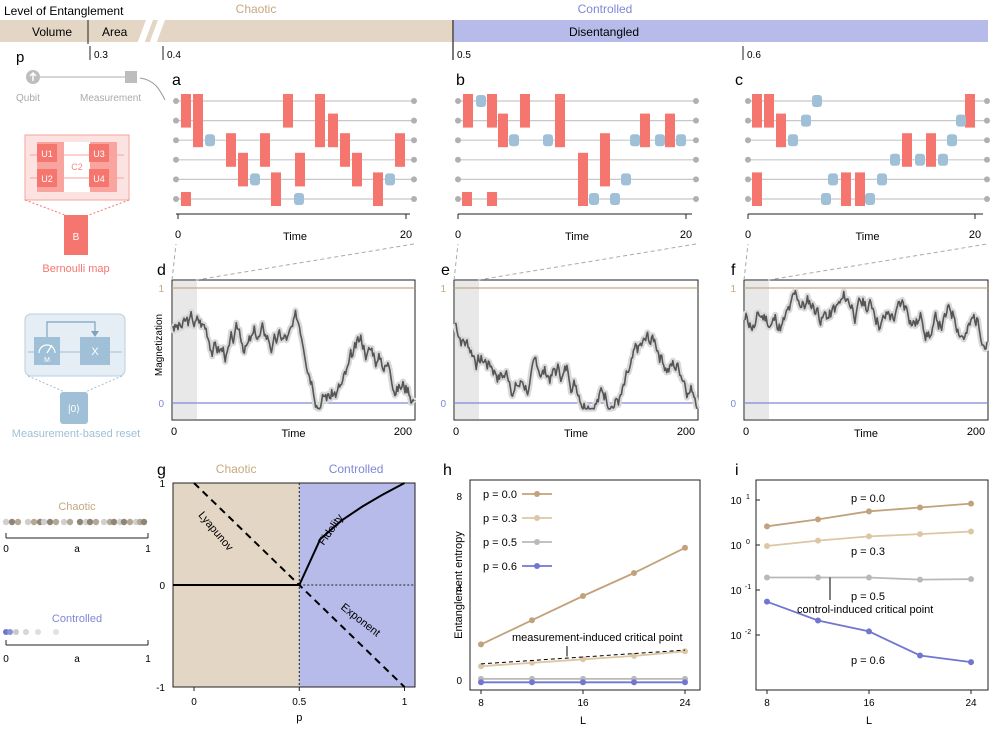 This screenshot has width=996, height=732. What do you see at coordinates (236, 469) in the screenshot?
I see `chaotic-region-label: Chaotic` at bounding box center [236, 469].